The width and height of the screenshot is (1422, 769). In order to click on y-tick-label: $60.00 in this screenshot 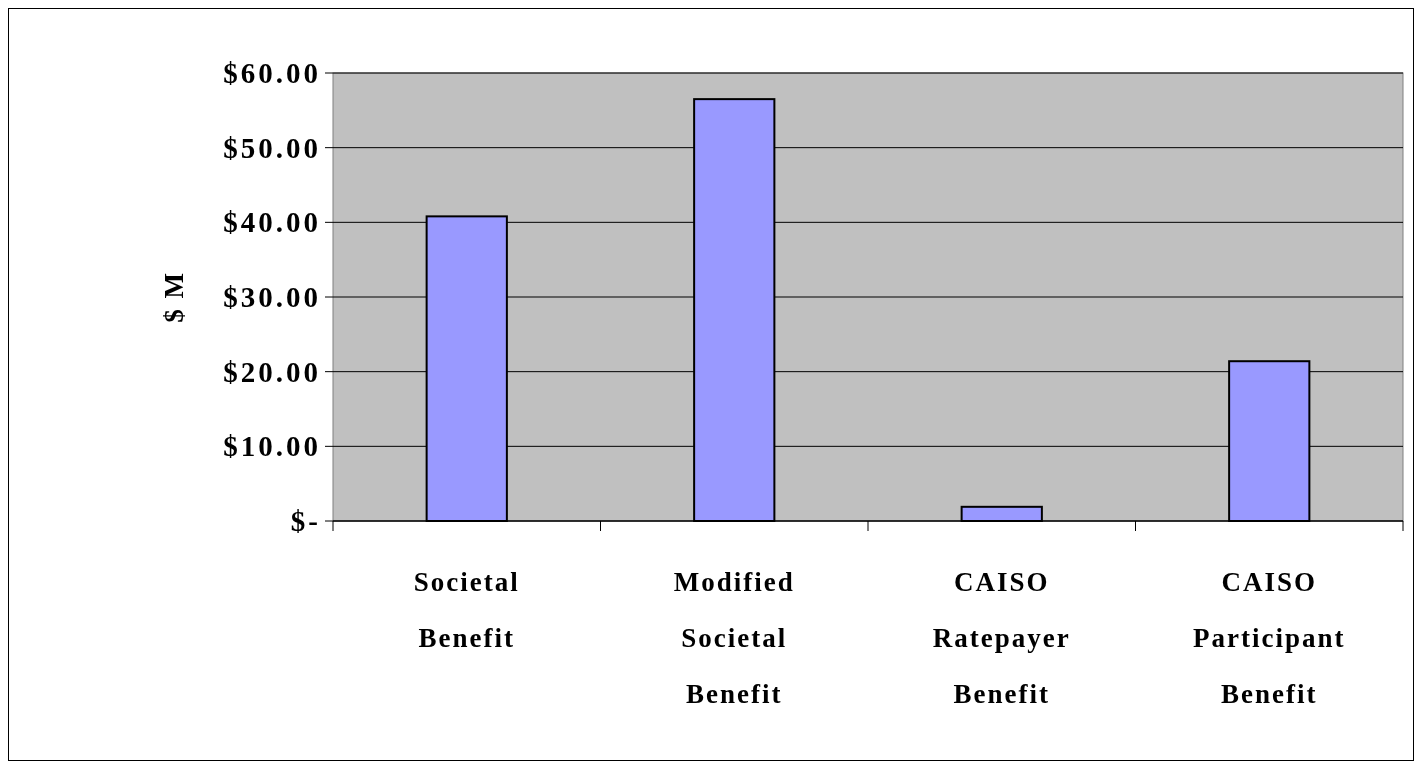, I will do `click(272, 73)`.